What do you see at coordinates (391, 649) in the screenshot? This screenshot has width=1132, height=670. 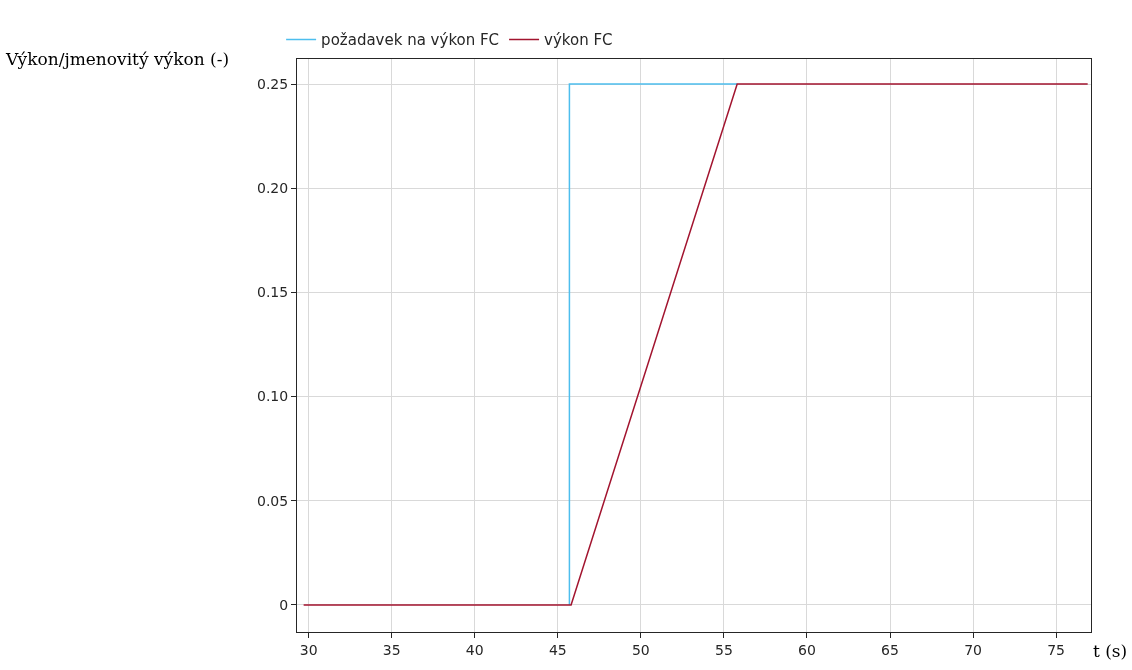 I see `x-tick-label: 35` at bounding box center [391, 649].